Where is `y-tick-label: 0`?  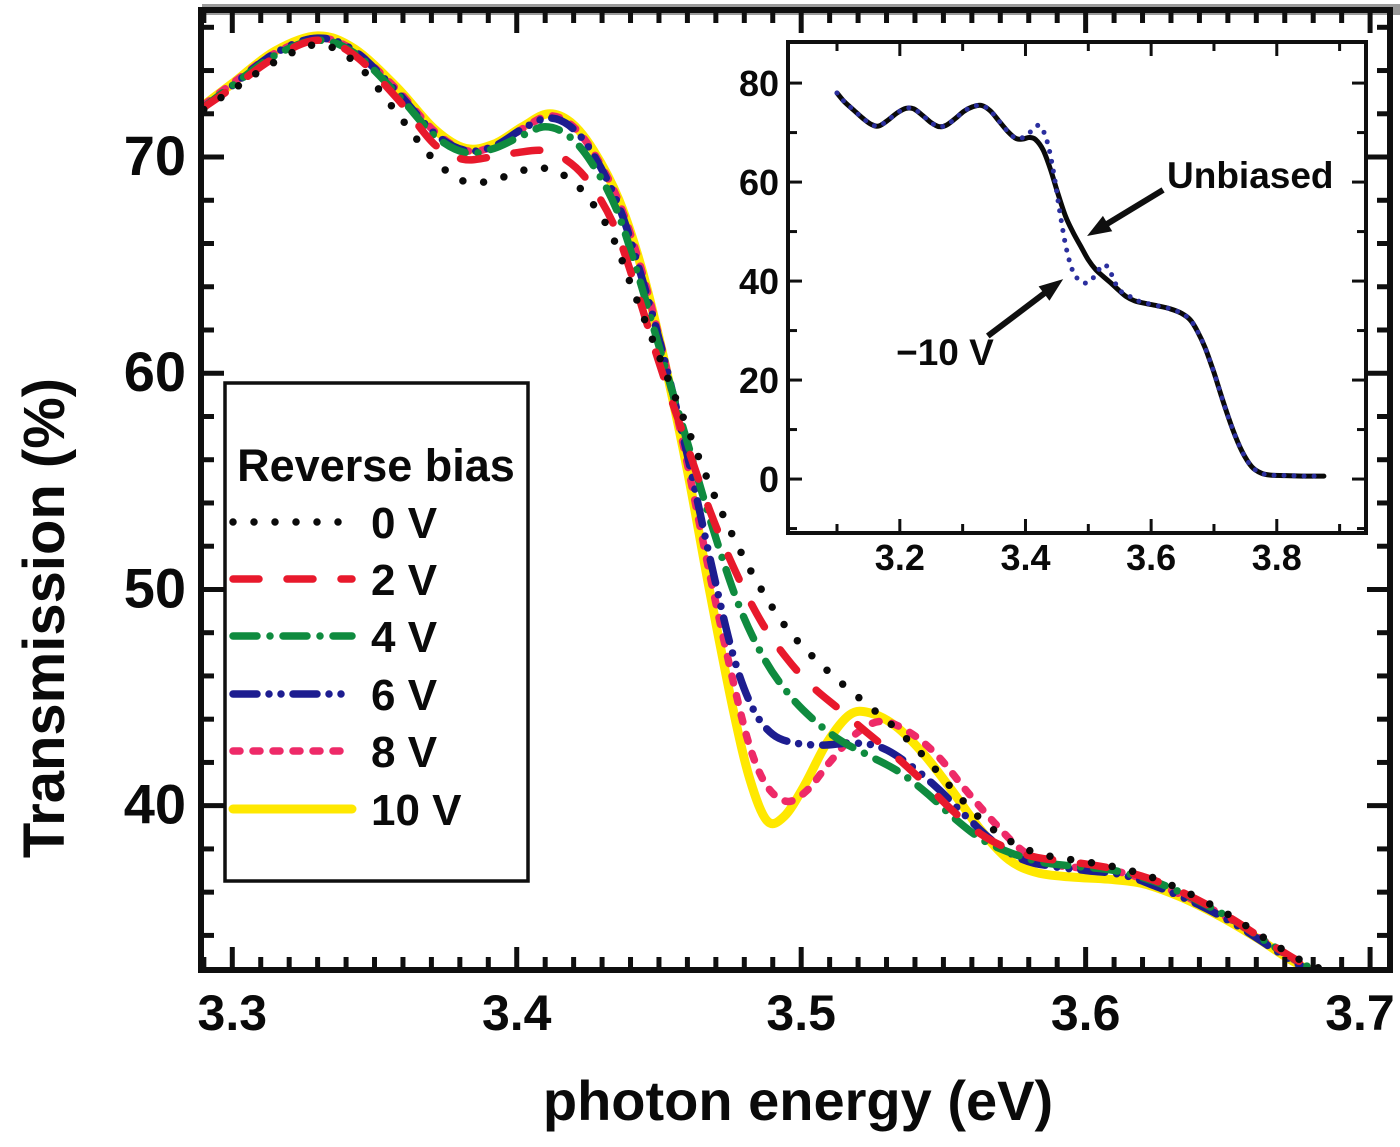 y-tick-label: 0 is located at coordinates (769, 479).